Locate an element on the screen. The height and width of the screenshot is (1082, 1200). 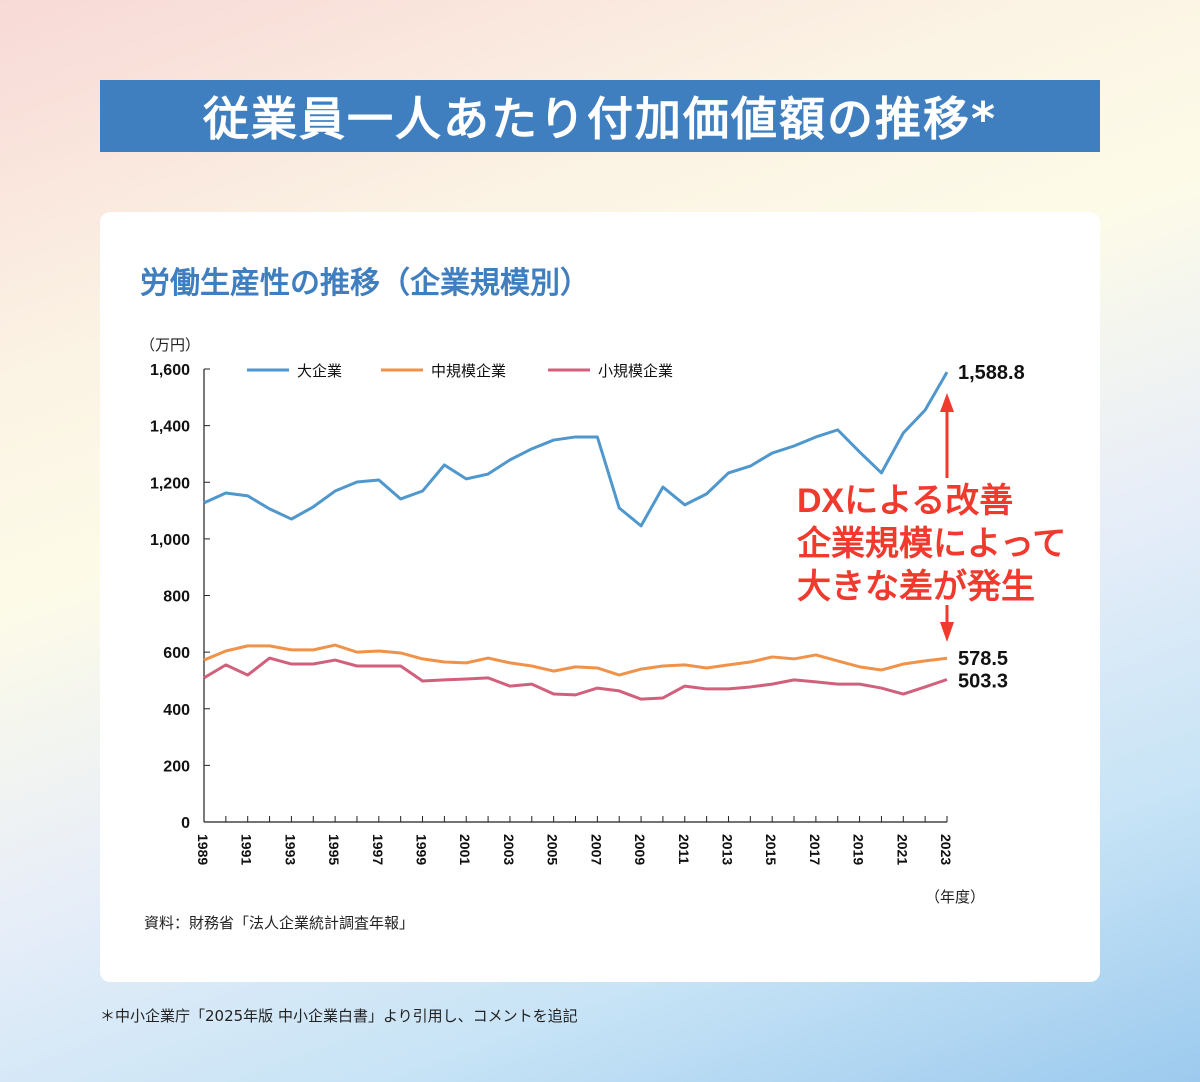
legend-label-0: 大企業 is located at coordinates (319, 371).